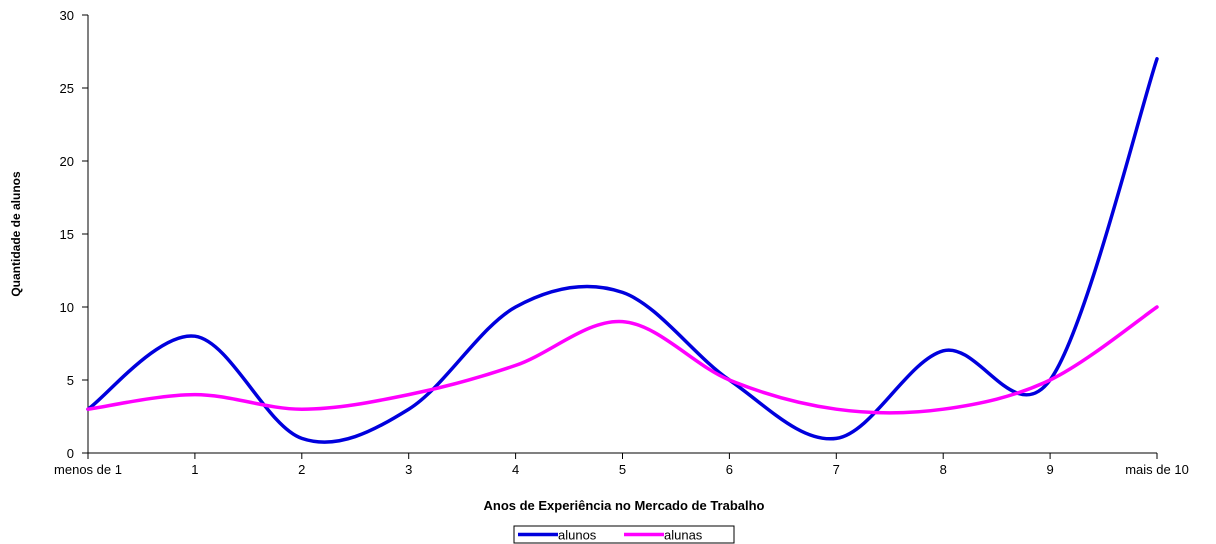 The image size is (1216, 544). I want to click on y-tick-label: 0, so click(70, 453).